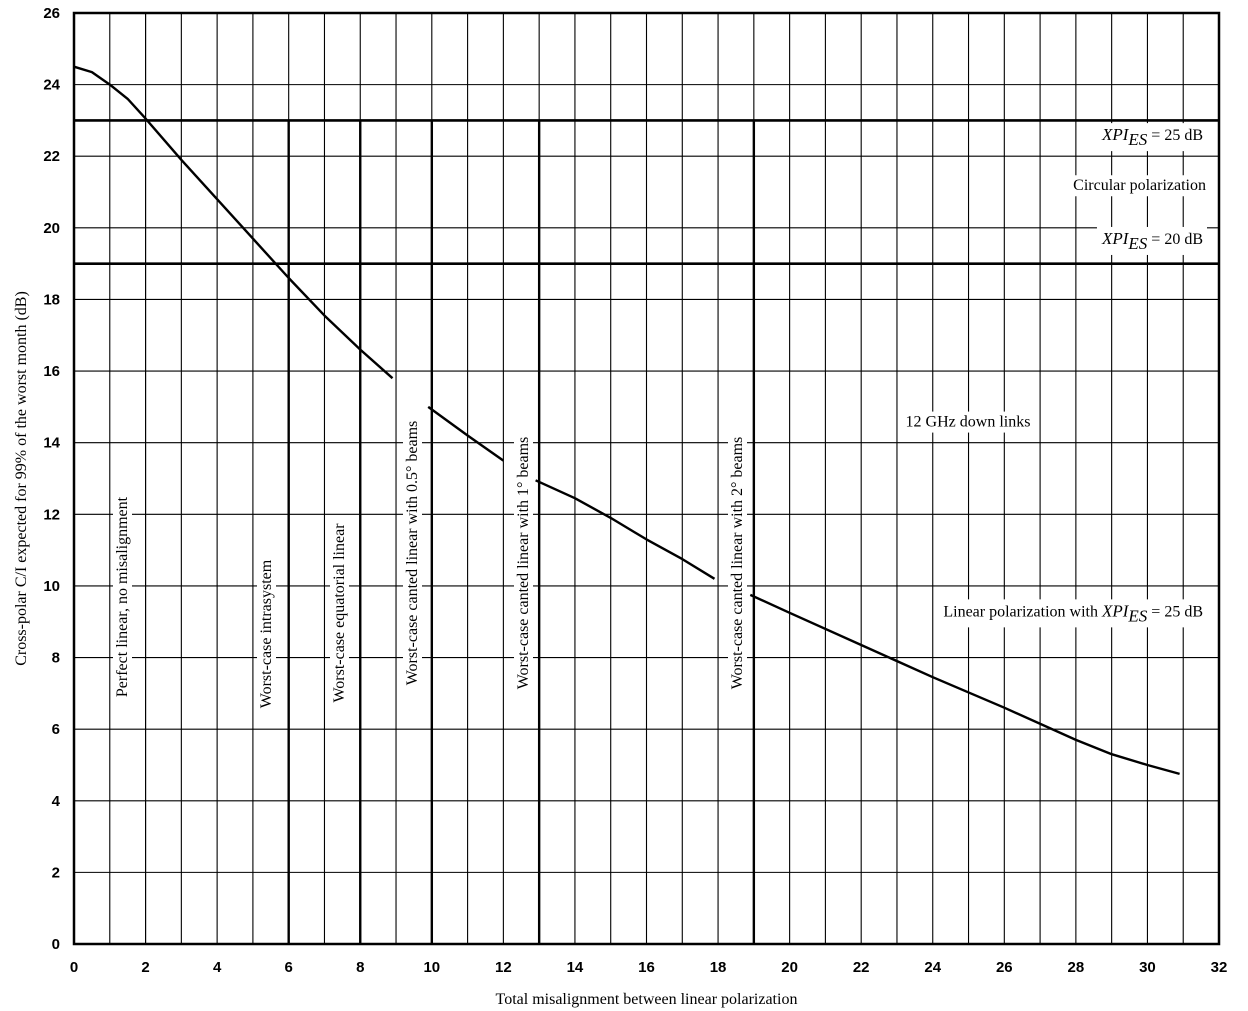 The height and width of the screenshot is (1011, 1248). Describe the element at coordinates (646, 967) in the screenshot. I see `x-tick-label: 16` at that location.